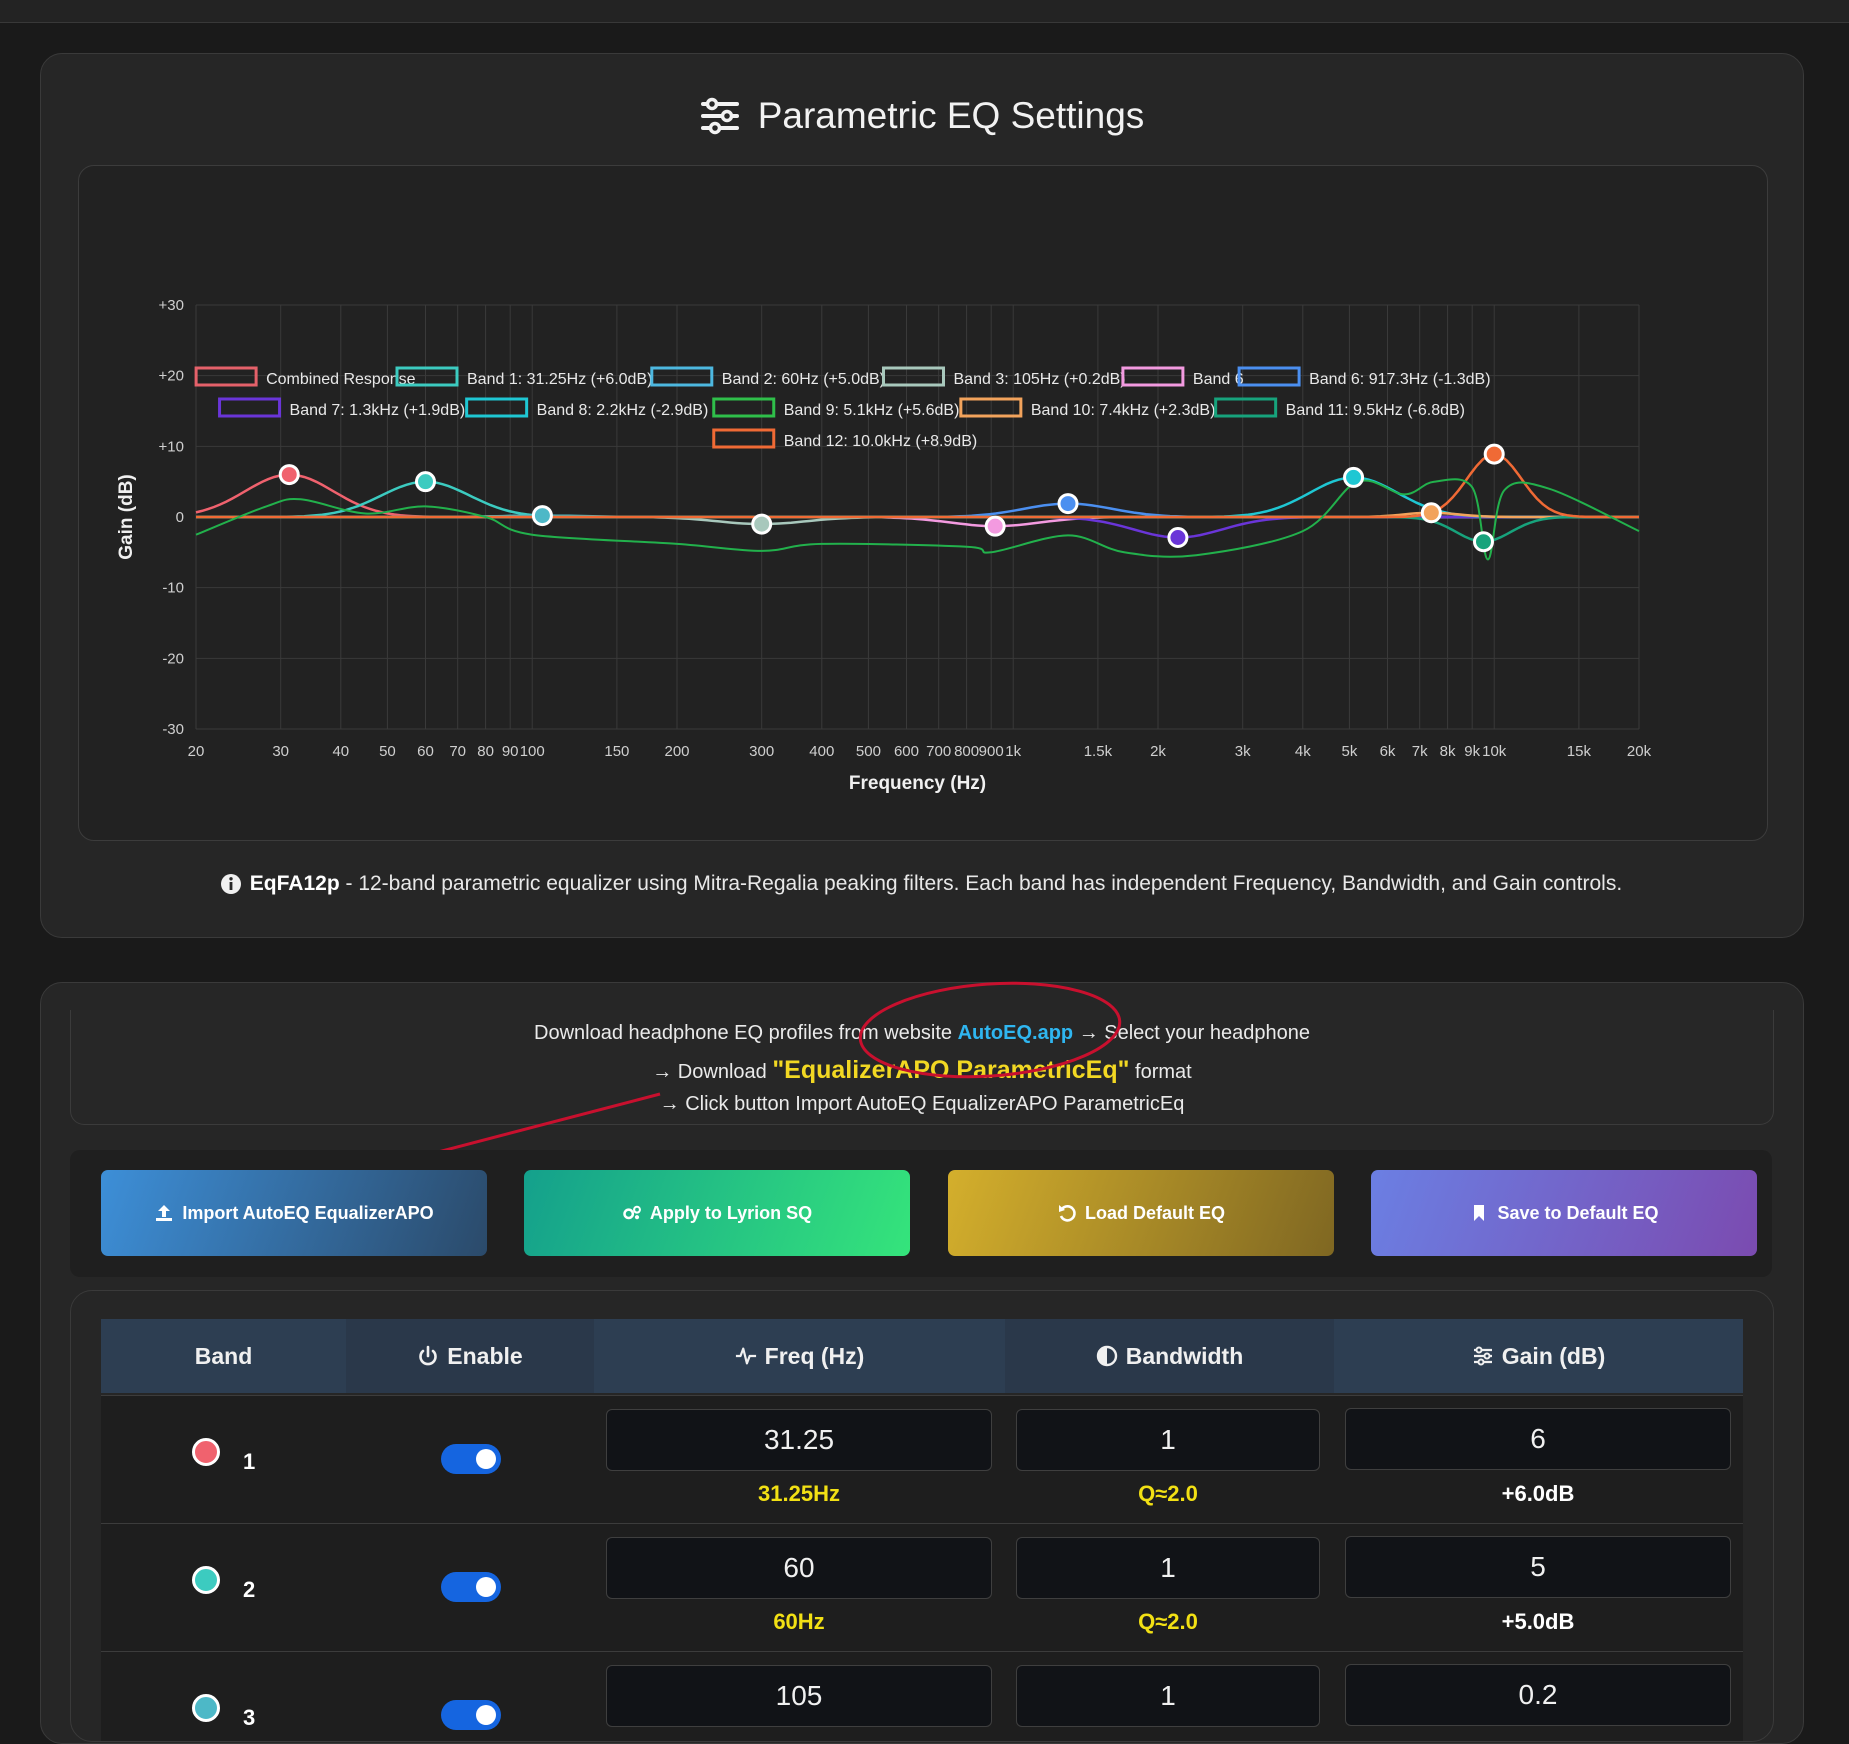  I want to click on x-tick-label: 15k, so click(1579, 751).